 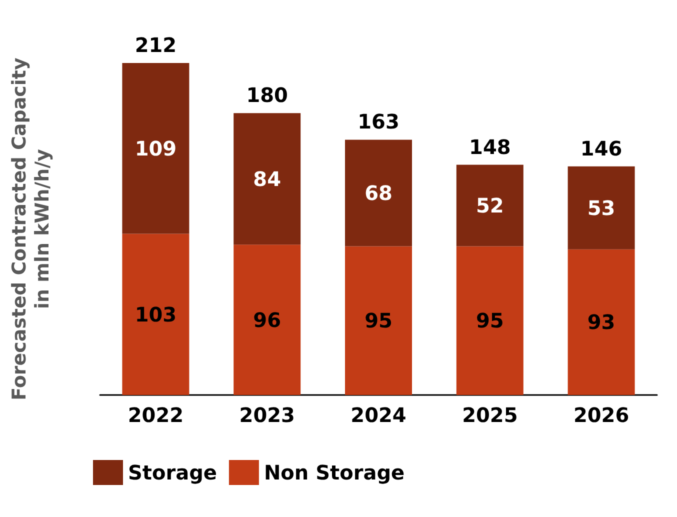 I want to click on total-label: 212, so click(x=155, y=45).